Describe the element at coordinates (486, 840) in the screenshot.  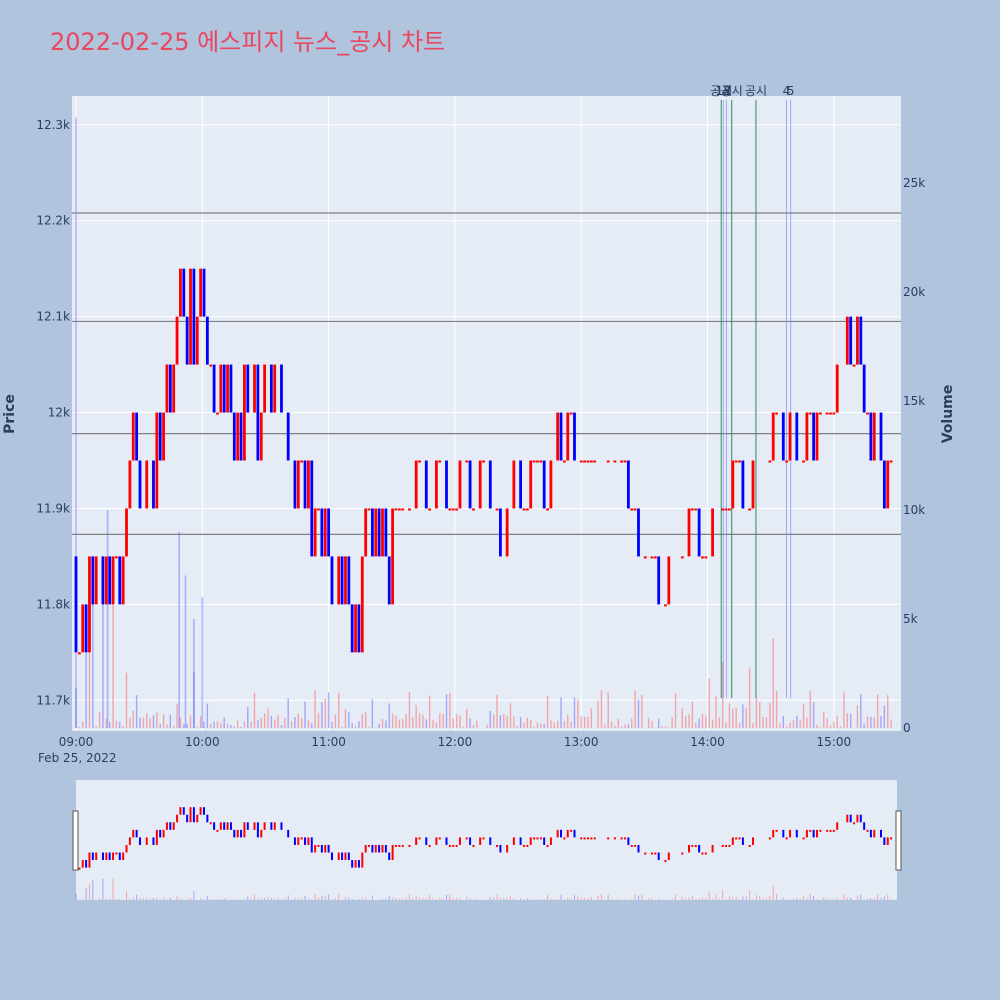
I see `range-slider` at that location.